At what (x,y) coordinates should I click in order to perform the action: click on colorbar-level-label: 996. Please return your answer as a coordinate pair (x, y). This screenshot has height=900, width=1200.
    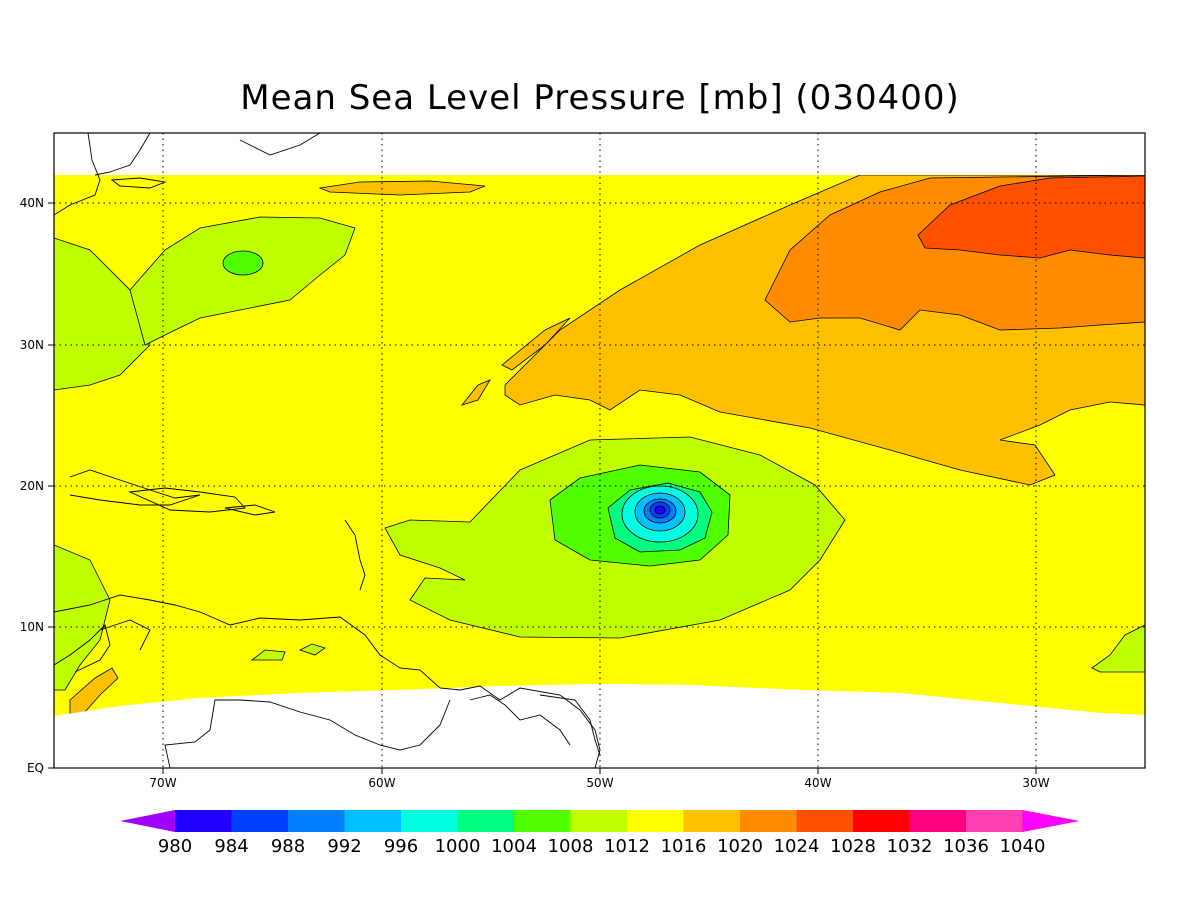
    Looking at the image, I should click on (401, 846).